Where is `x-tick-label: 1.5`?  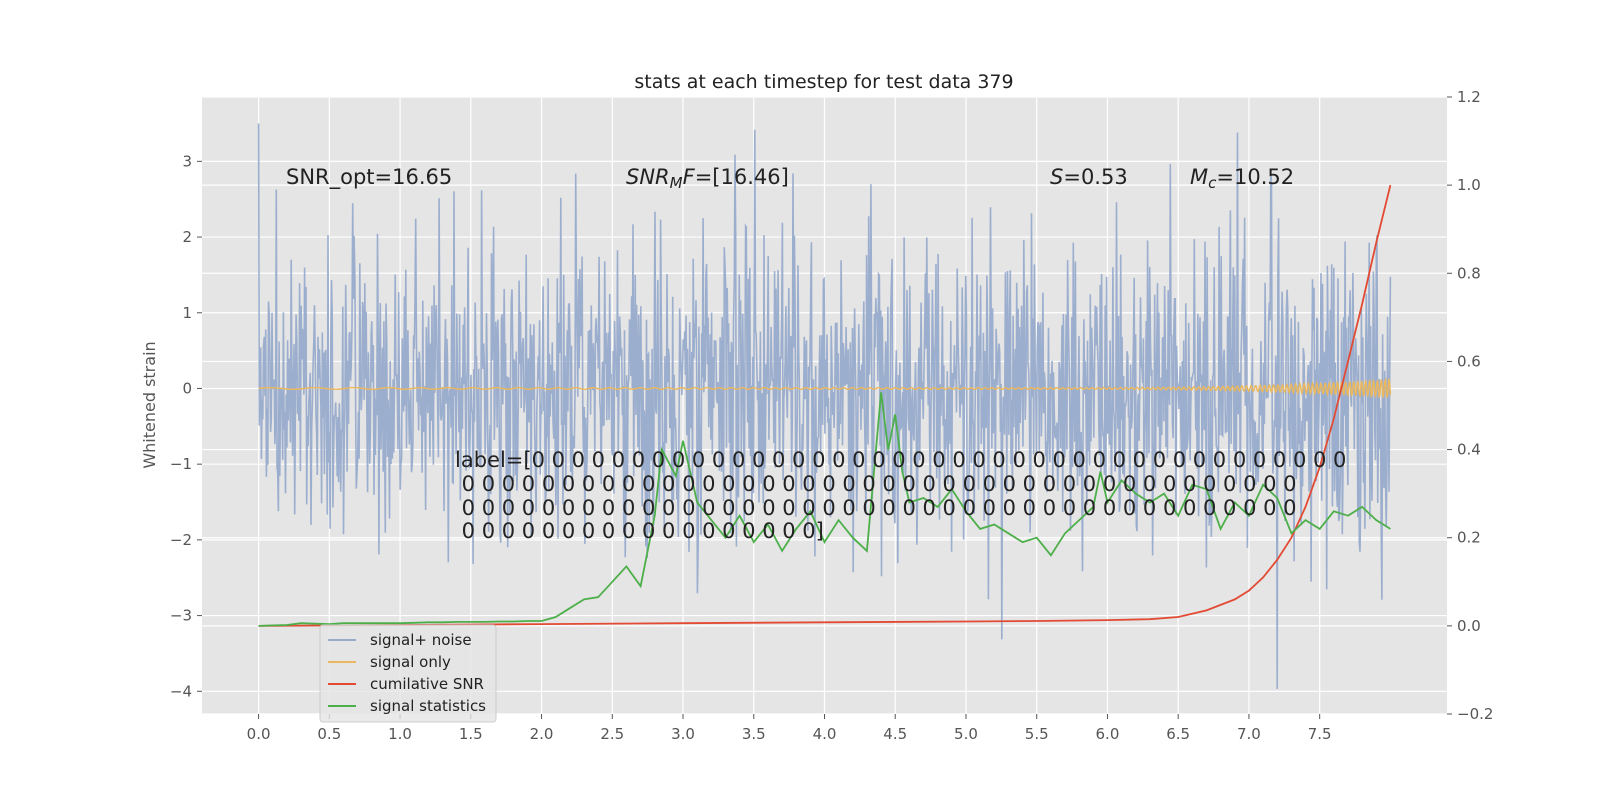 x-tick-label: 1.5 is located at coordinates (471, 734).